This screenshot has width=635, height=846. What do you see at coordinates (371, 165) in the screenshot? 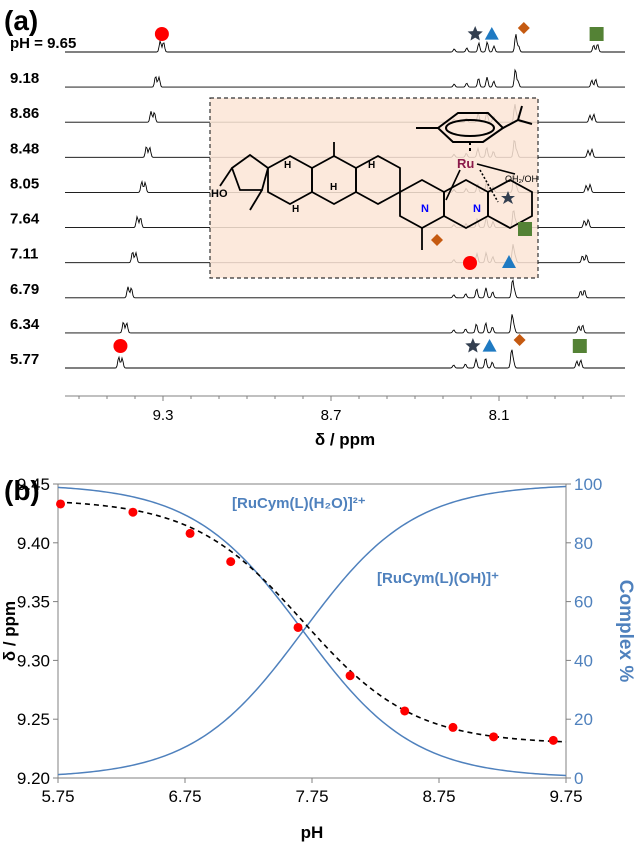
I see `h-label-4: H` at bounding box center [371, 165].